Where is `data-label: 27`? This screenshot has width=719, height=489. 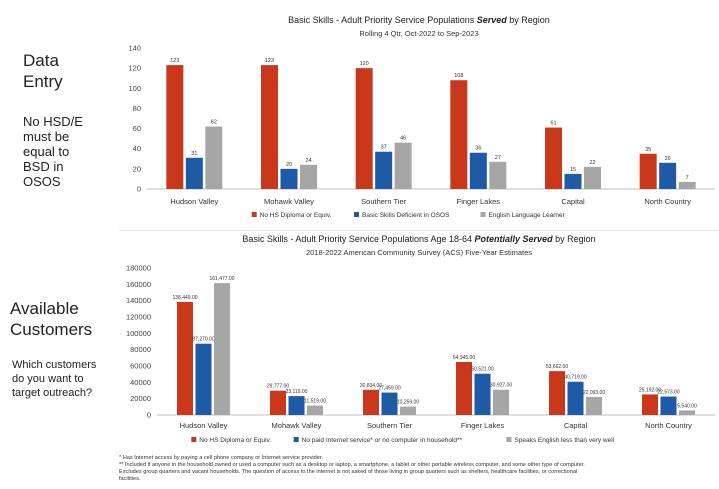
data-label: 27 is located at coordinates (498, 158).